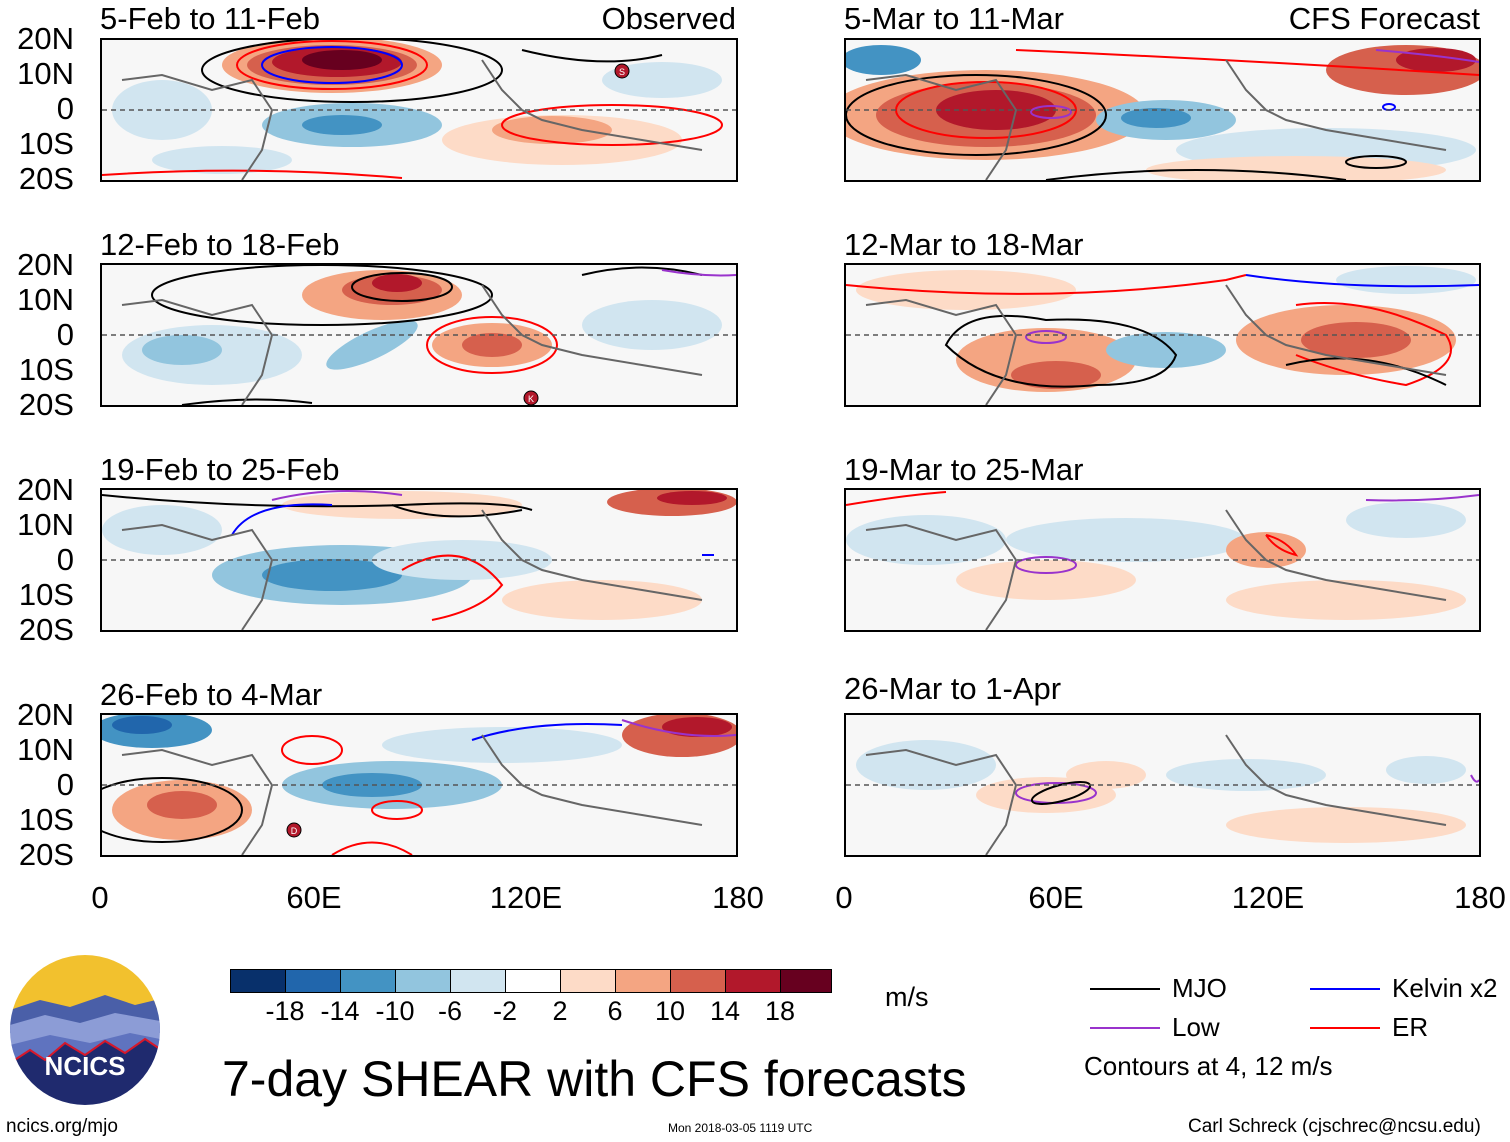 The height and width of the screenshot is (1142, 1510). Describe the element at coordinates (953, 688) in the screenshot. I see `panel-title-8: 26-Mar to 1-Apr` at that location.